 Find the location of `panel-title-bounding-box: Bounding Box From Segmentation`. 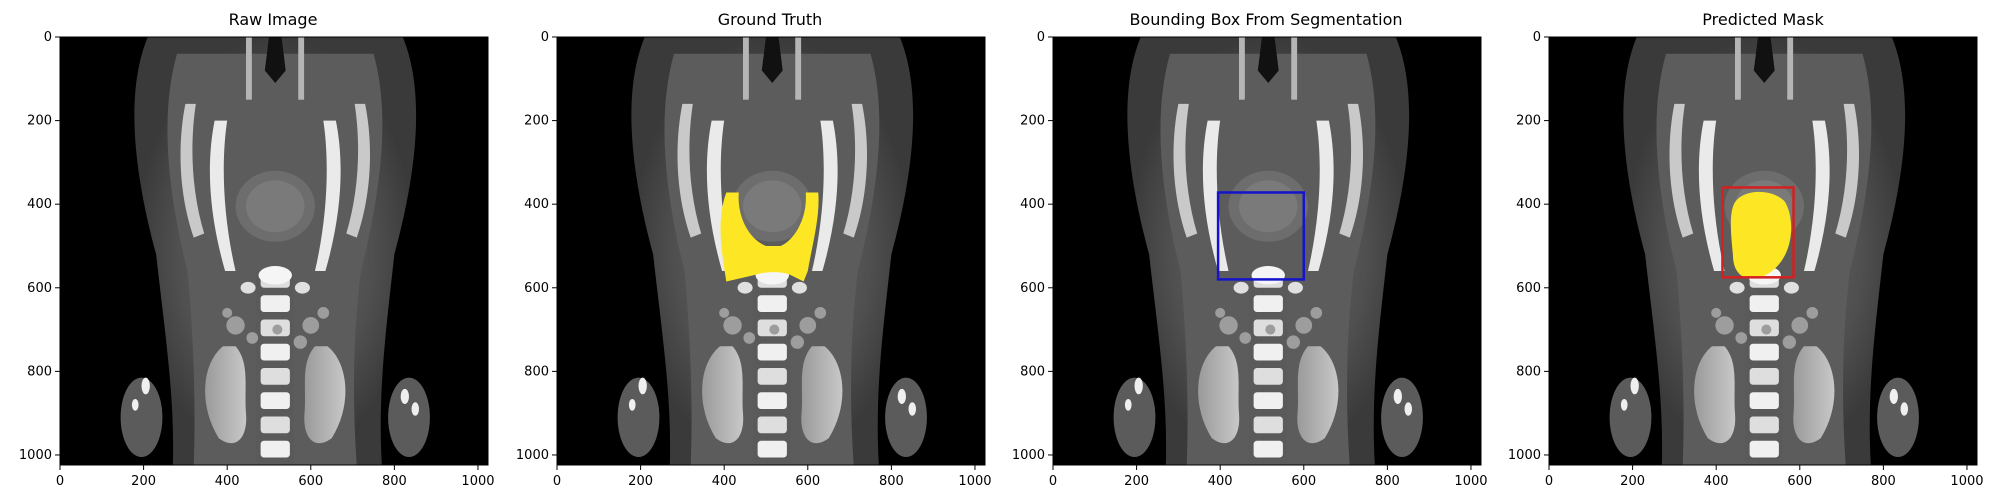

panel-title-bounding-box: Bounding Box From Segmentation is located at coordinates (1266, 19).